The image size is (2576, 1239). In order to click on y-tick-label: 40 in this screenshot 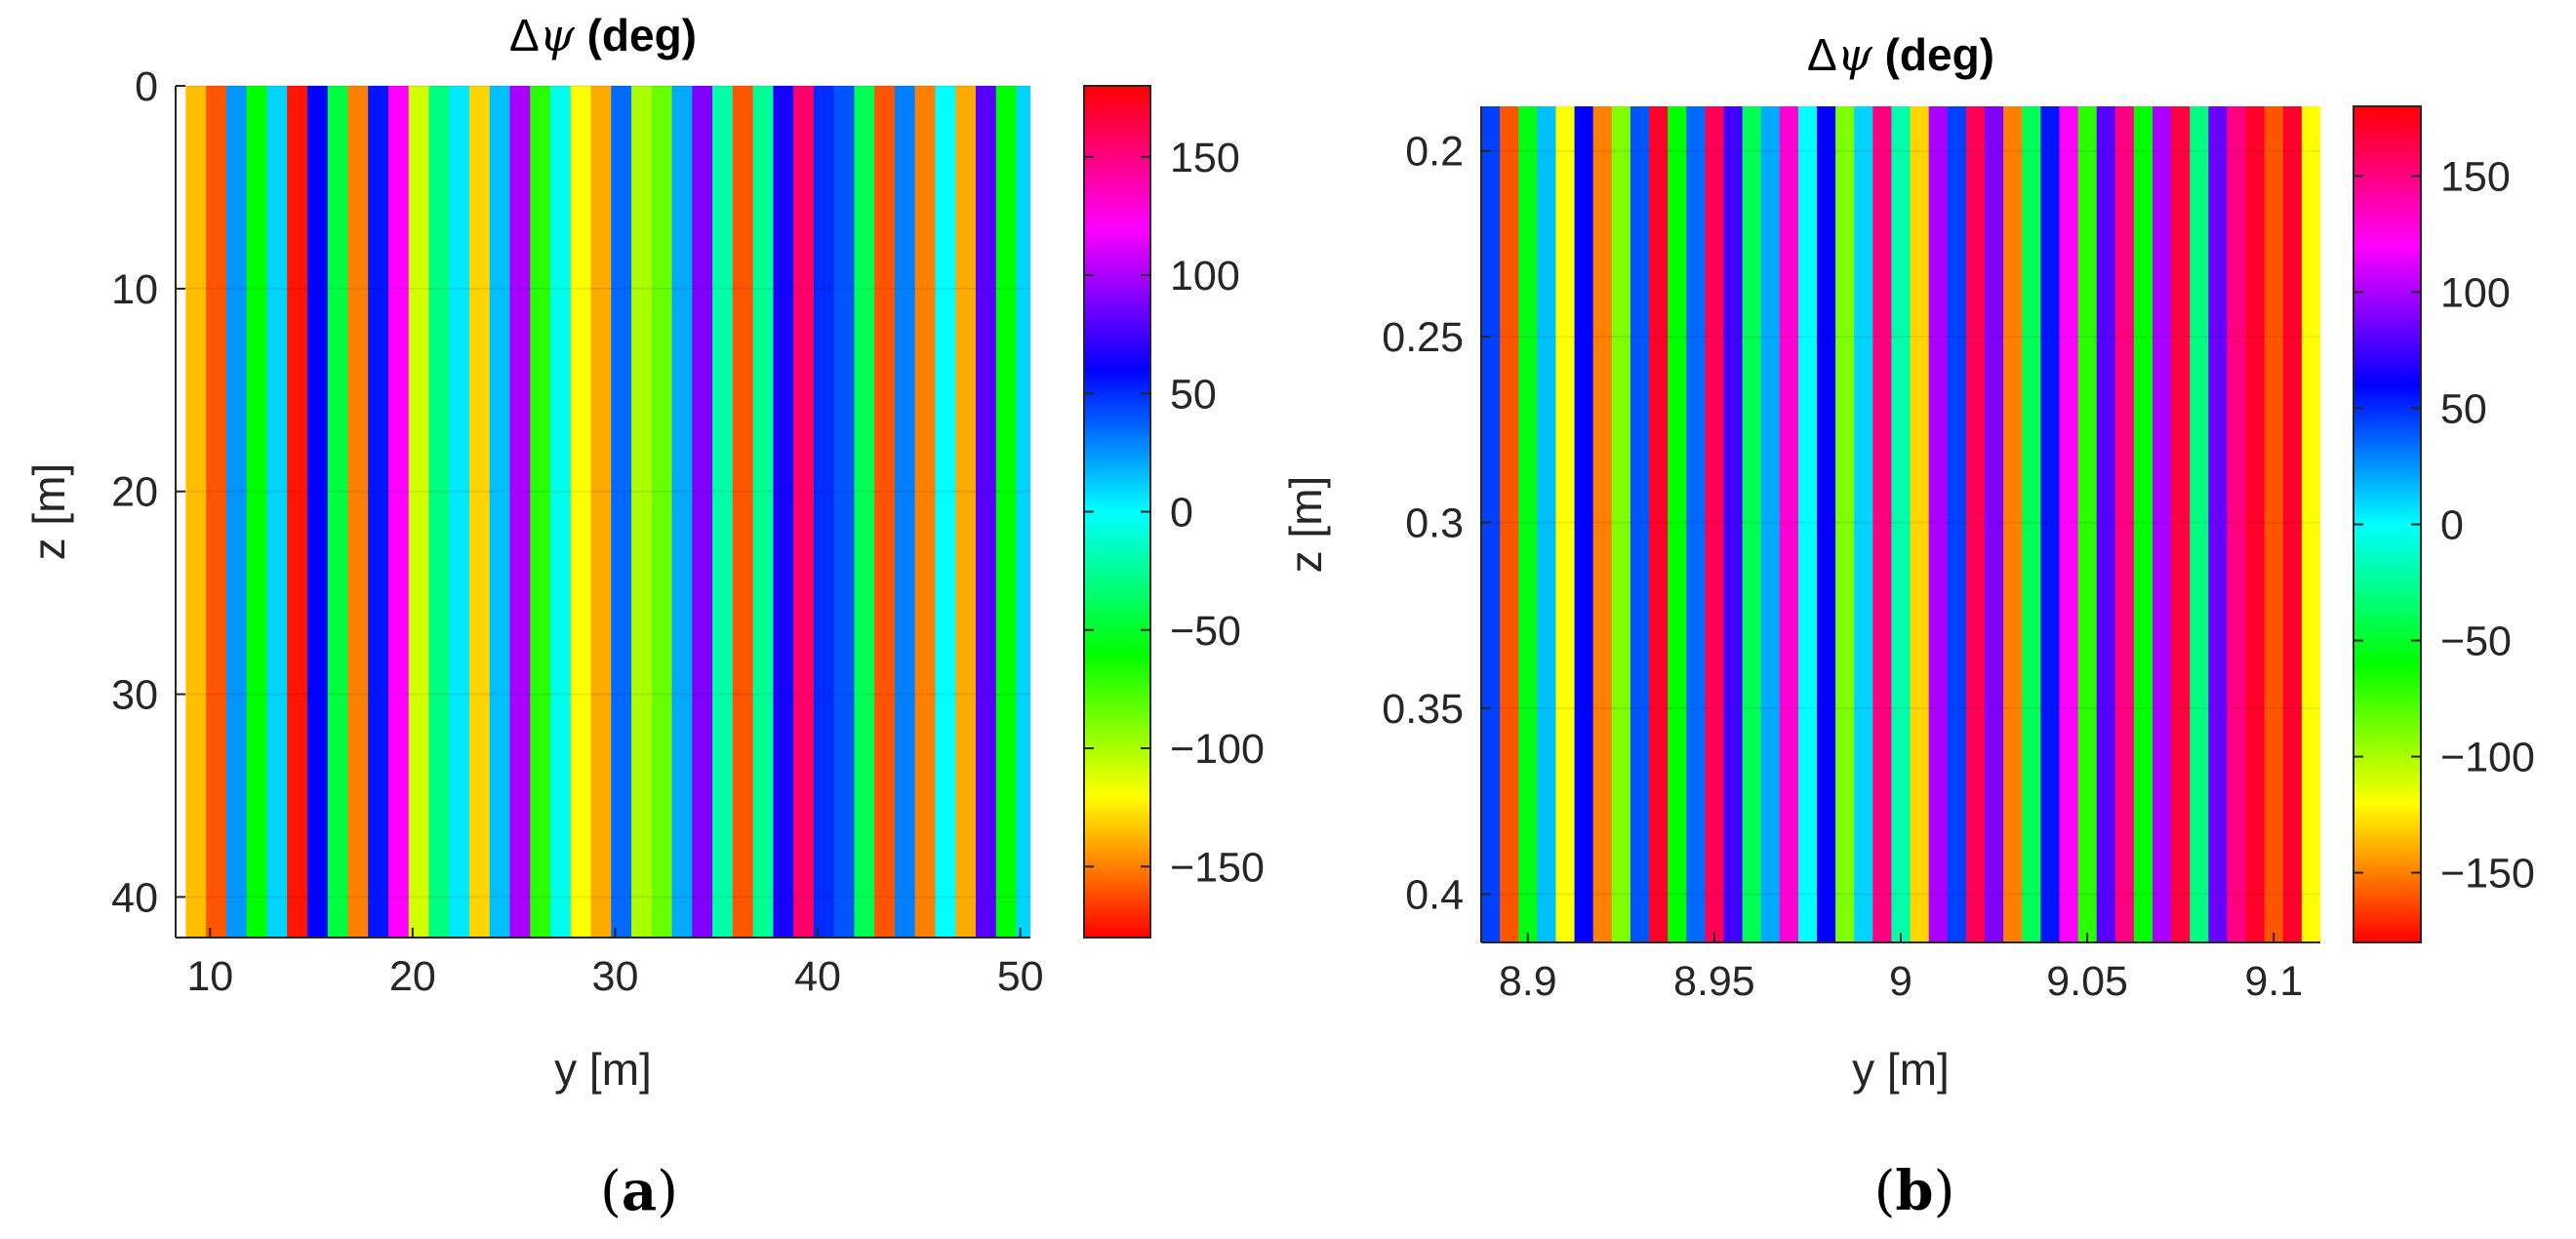, I will do `click(134, 897)`.